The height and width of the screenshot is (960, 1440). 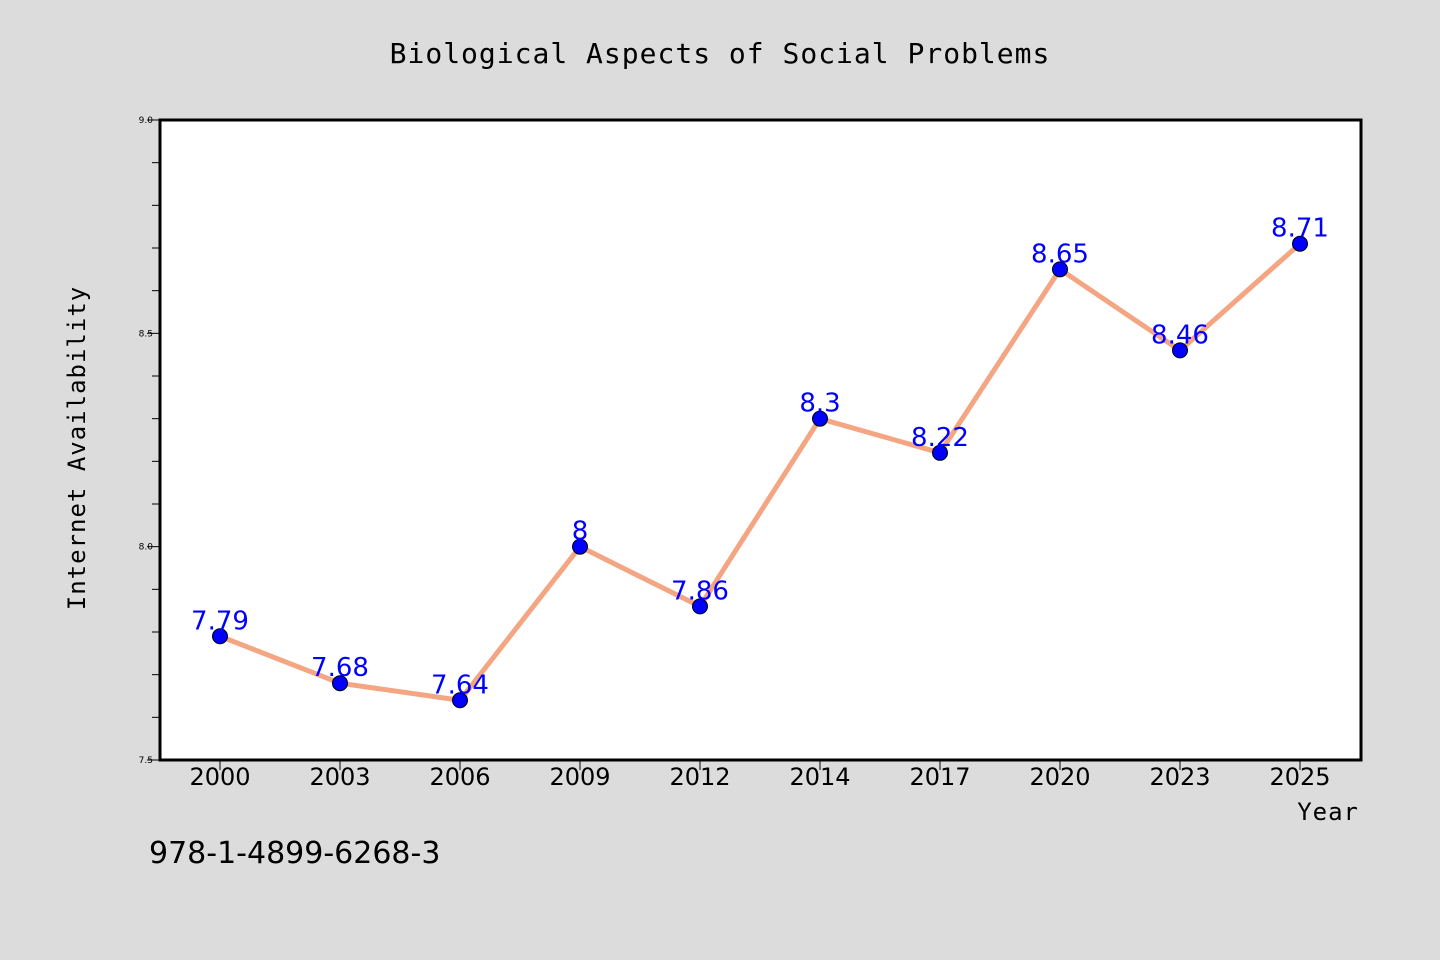 I want to click on data-label: 8.22, so click(x=940, y=438).